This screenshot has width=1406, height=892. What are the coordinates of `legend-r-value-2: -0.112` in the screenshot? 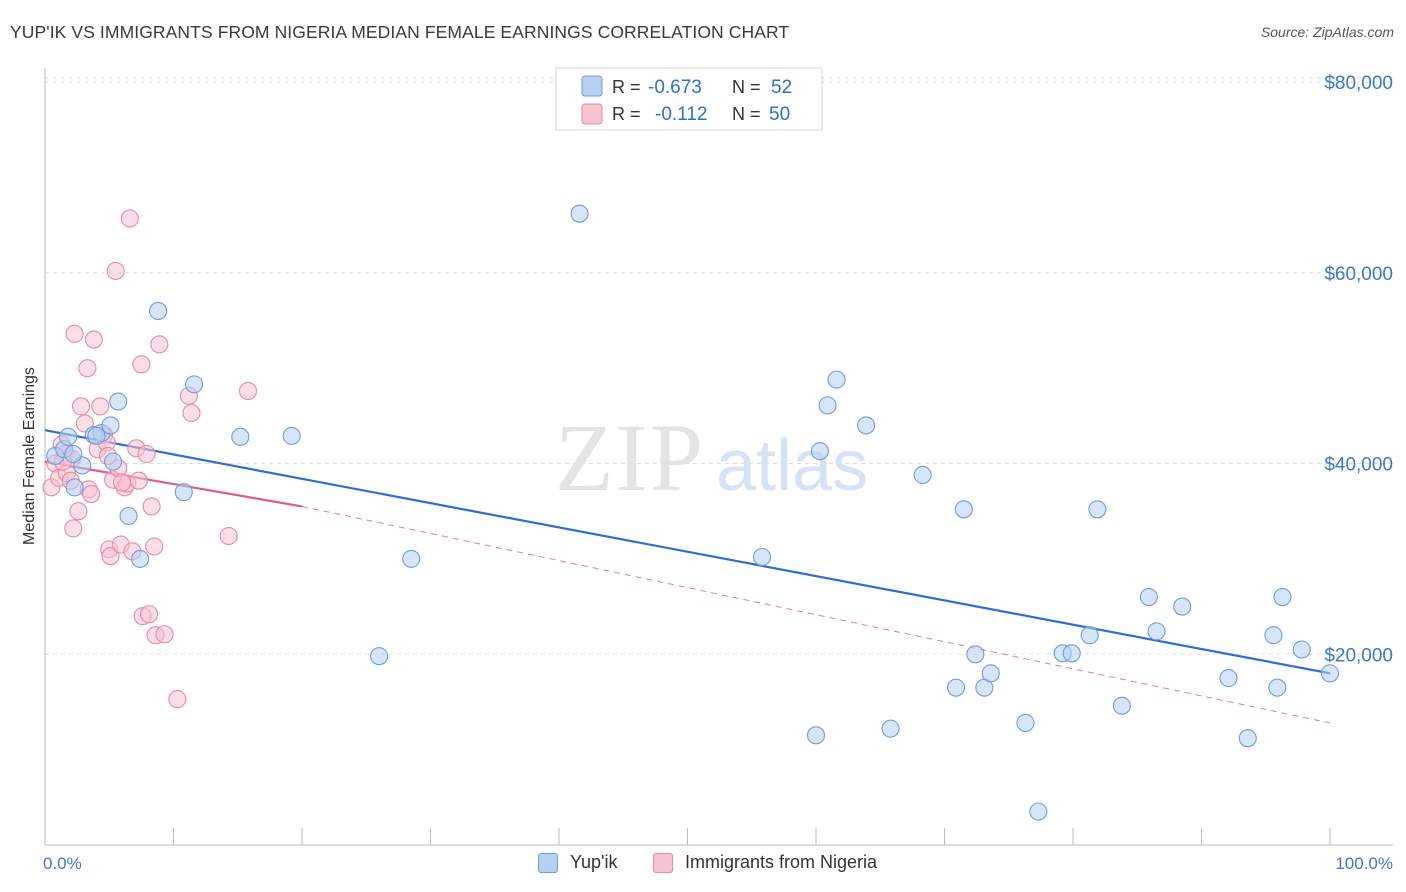 It's located at (681, 114).